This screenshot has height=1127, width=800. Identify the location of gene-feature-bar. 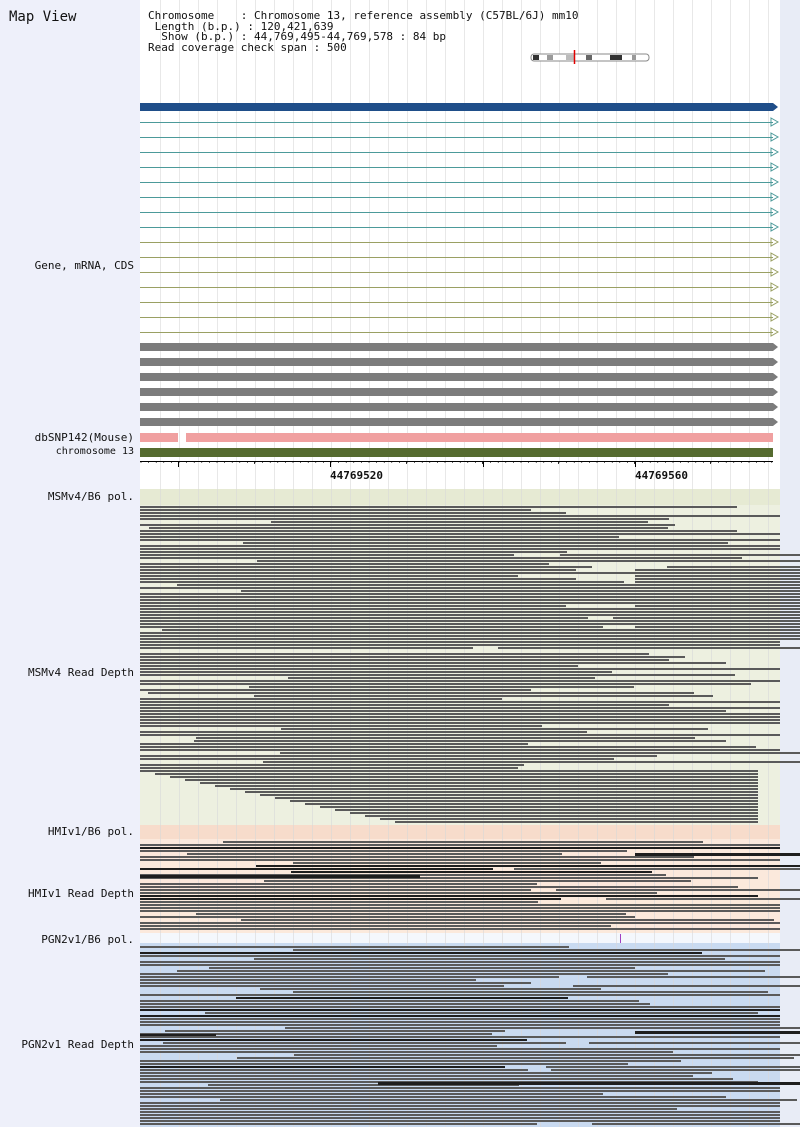
(456, 107).